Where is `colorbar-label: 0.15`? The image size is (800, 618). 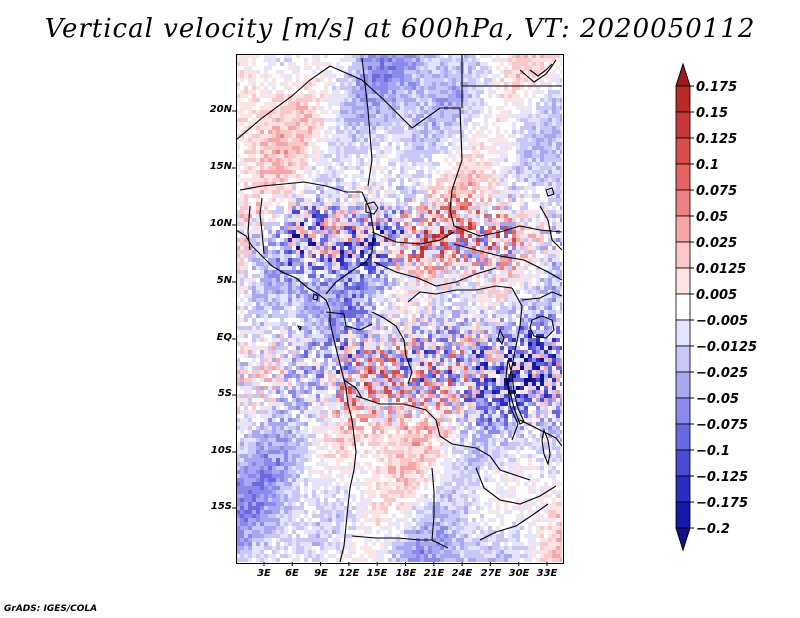
colorbar-label: 0.15 is located at coordinates (712, 113).